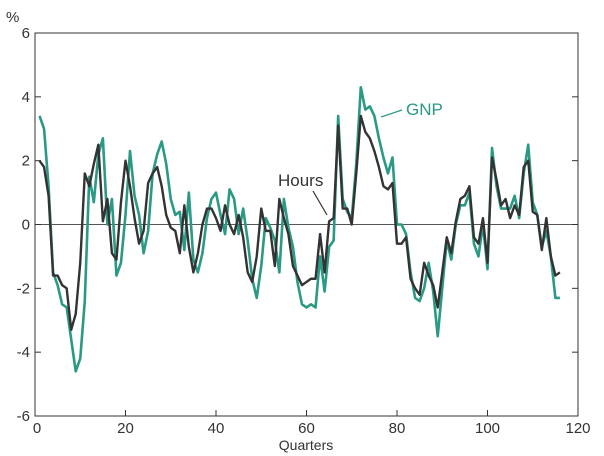 The width and height of the screenshot is (604, 456). I want to click on y-tick-label: 4, so click(26, 97).